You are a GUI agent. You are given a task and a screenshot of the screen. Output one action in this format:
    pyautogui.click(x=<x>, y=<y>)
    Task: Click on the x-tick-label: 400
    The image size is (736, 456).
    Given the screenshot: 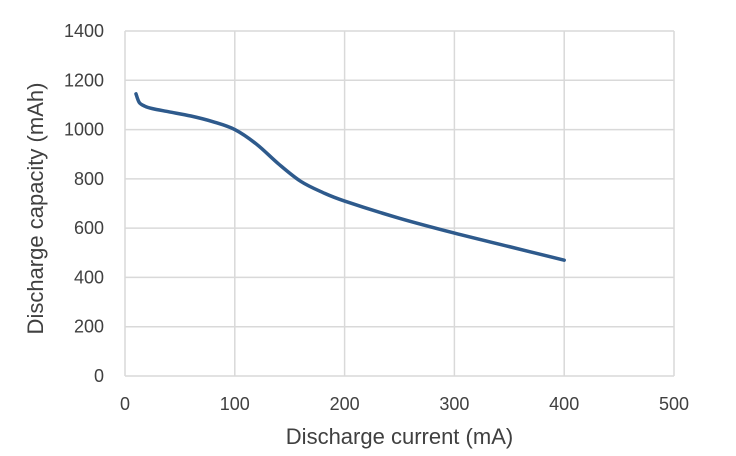 What is the action you would take?
    pyautogui.click(x=564, y=404)
    